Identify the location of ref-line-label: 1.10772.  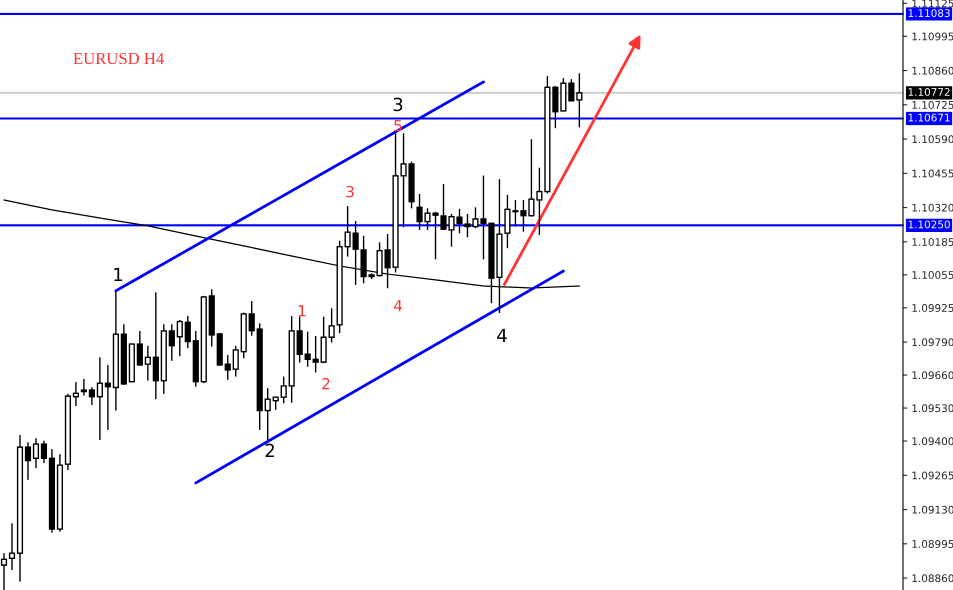
(929, 92).